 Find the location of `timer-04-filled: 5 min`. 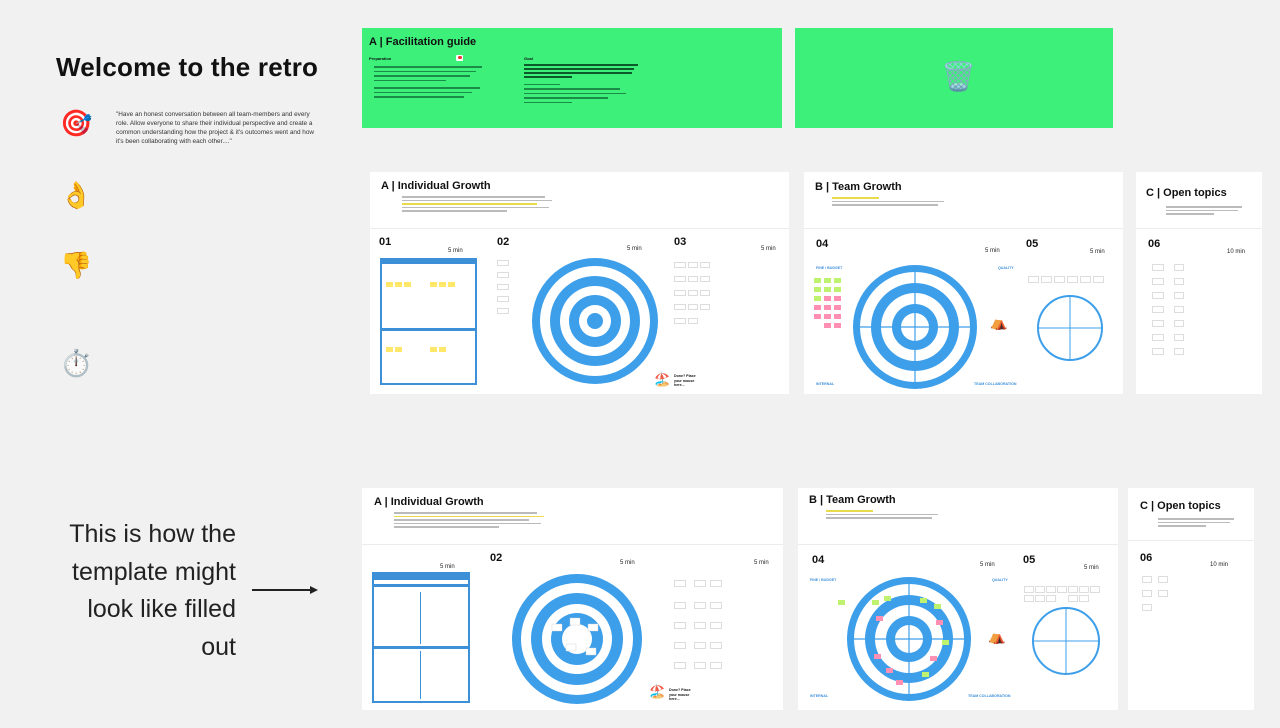

timer-04-filled: 5 min is located at coordinates (987, 565).